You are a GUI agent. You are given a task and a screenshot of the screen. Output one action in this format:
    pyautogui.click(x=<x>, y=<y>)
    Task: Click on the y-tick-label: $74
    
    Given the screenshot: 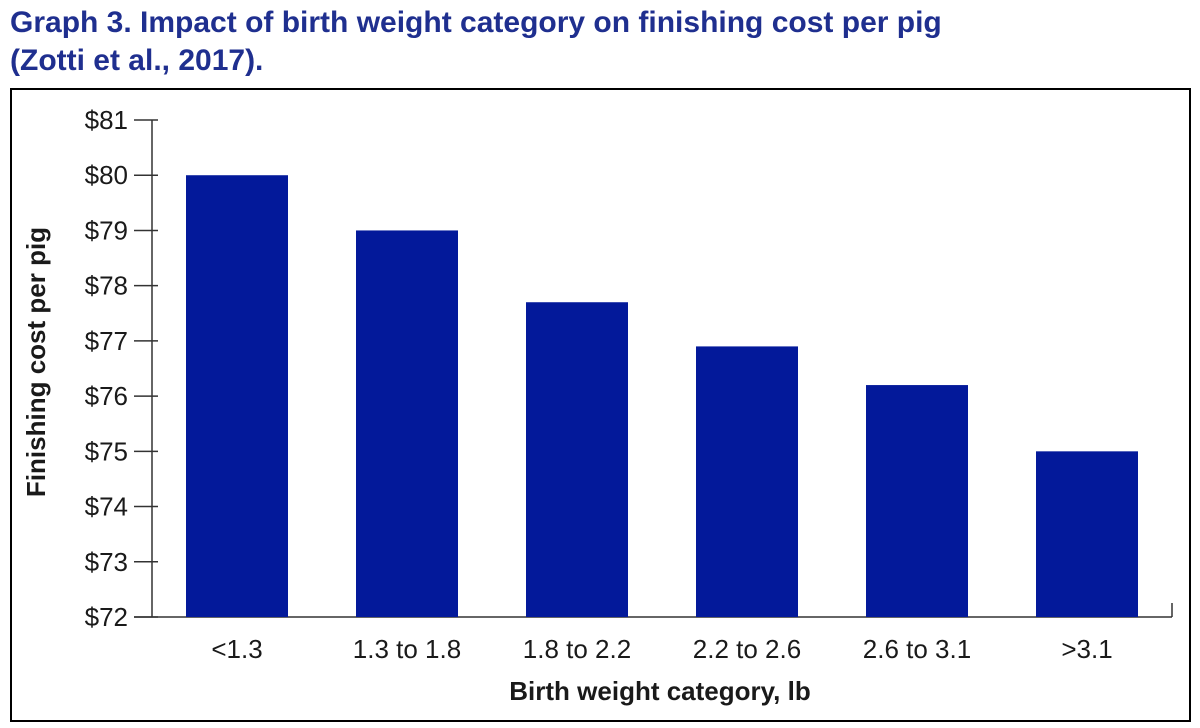 What is the action you would take?
    pyautogui.click(x=106, y=507)
    